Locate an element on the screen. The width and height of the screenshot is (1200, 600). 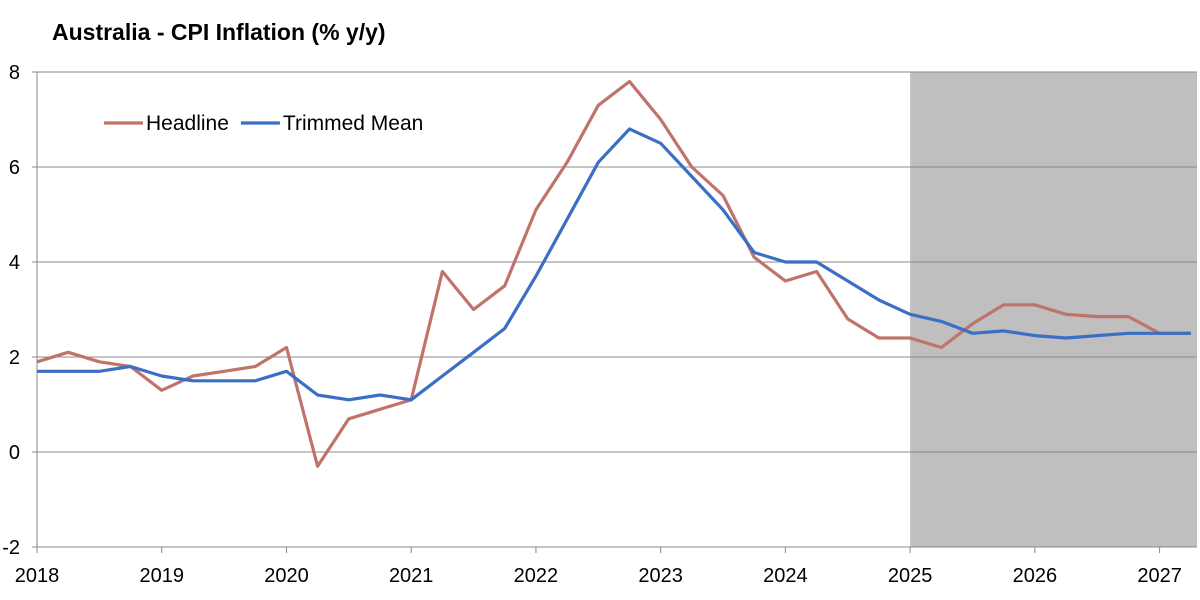
x-tick-label: 2022 is located at coordinates (536, 576).